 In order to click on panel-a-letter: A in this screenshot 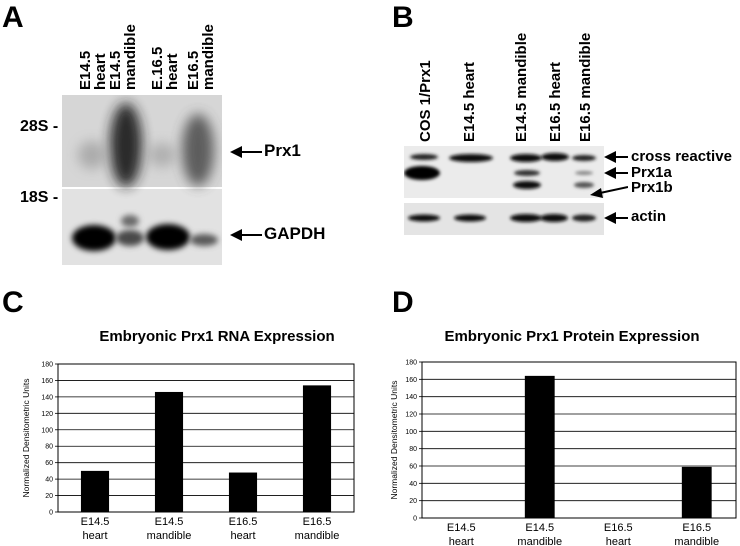, I will do `click(13, 17)`.